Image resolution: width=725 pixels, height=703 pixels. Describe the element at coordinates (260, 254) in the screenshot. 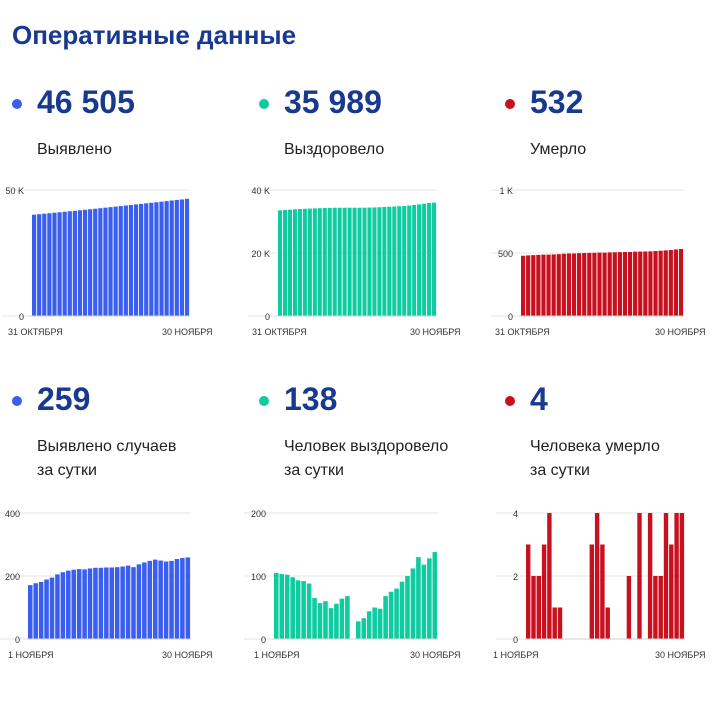

I see `y-tick-label: 20 K` at that location.